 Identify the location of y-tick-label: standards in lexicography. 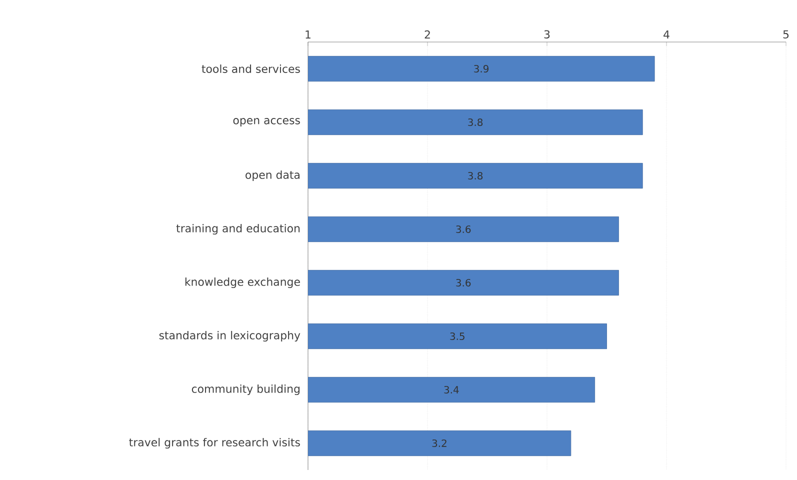
(229, 336).